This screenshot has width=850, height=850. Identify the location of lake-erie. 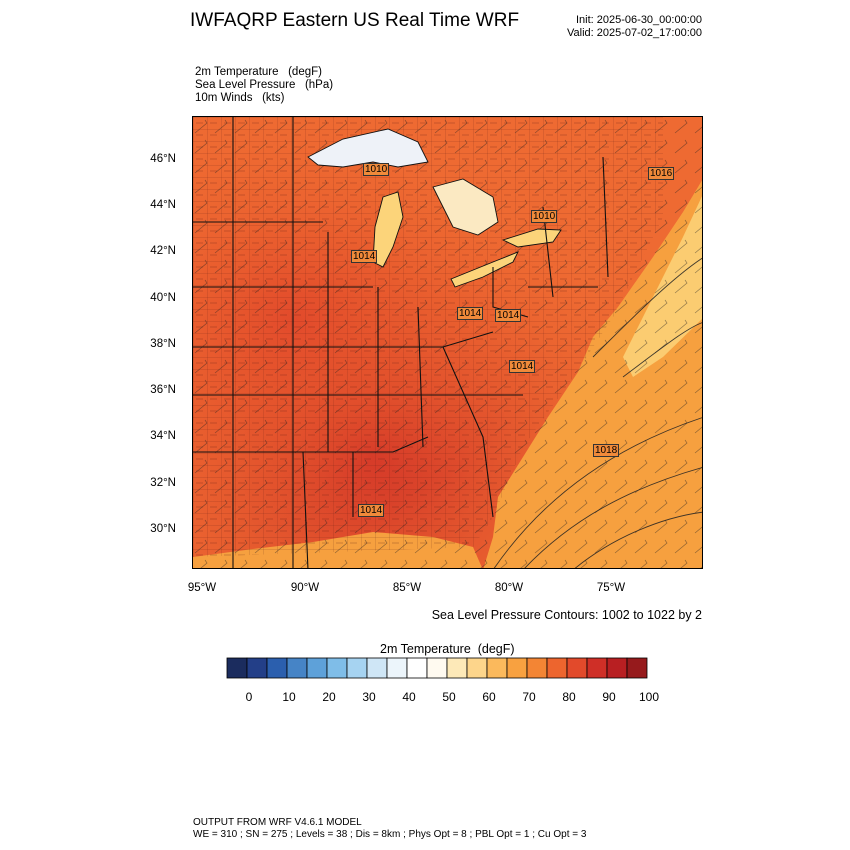
(484, 269).